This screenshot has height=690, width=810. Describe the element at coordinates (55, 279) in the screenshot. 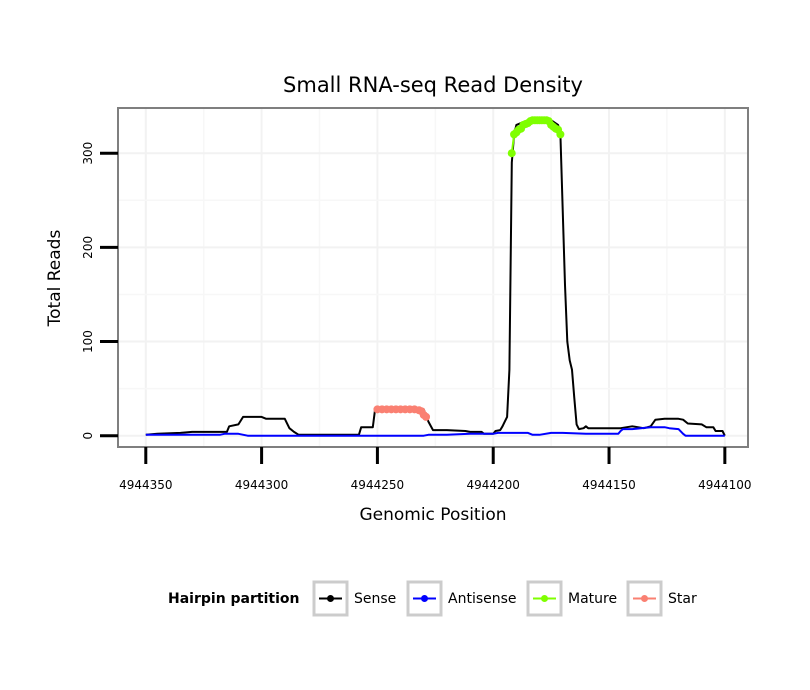

I see `y-axis-title: Total Reads` at that location.